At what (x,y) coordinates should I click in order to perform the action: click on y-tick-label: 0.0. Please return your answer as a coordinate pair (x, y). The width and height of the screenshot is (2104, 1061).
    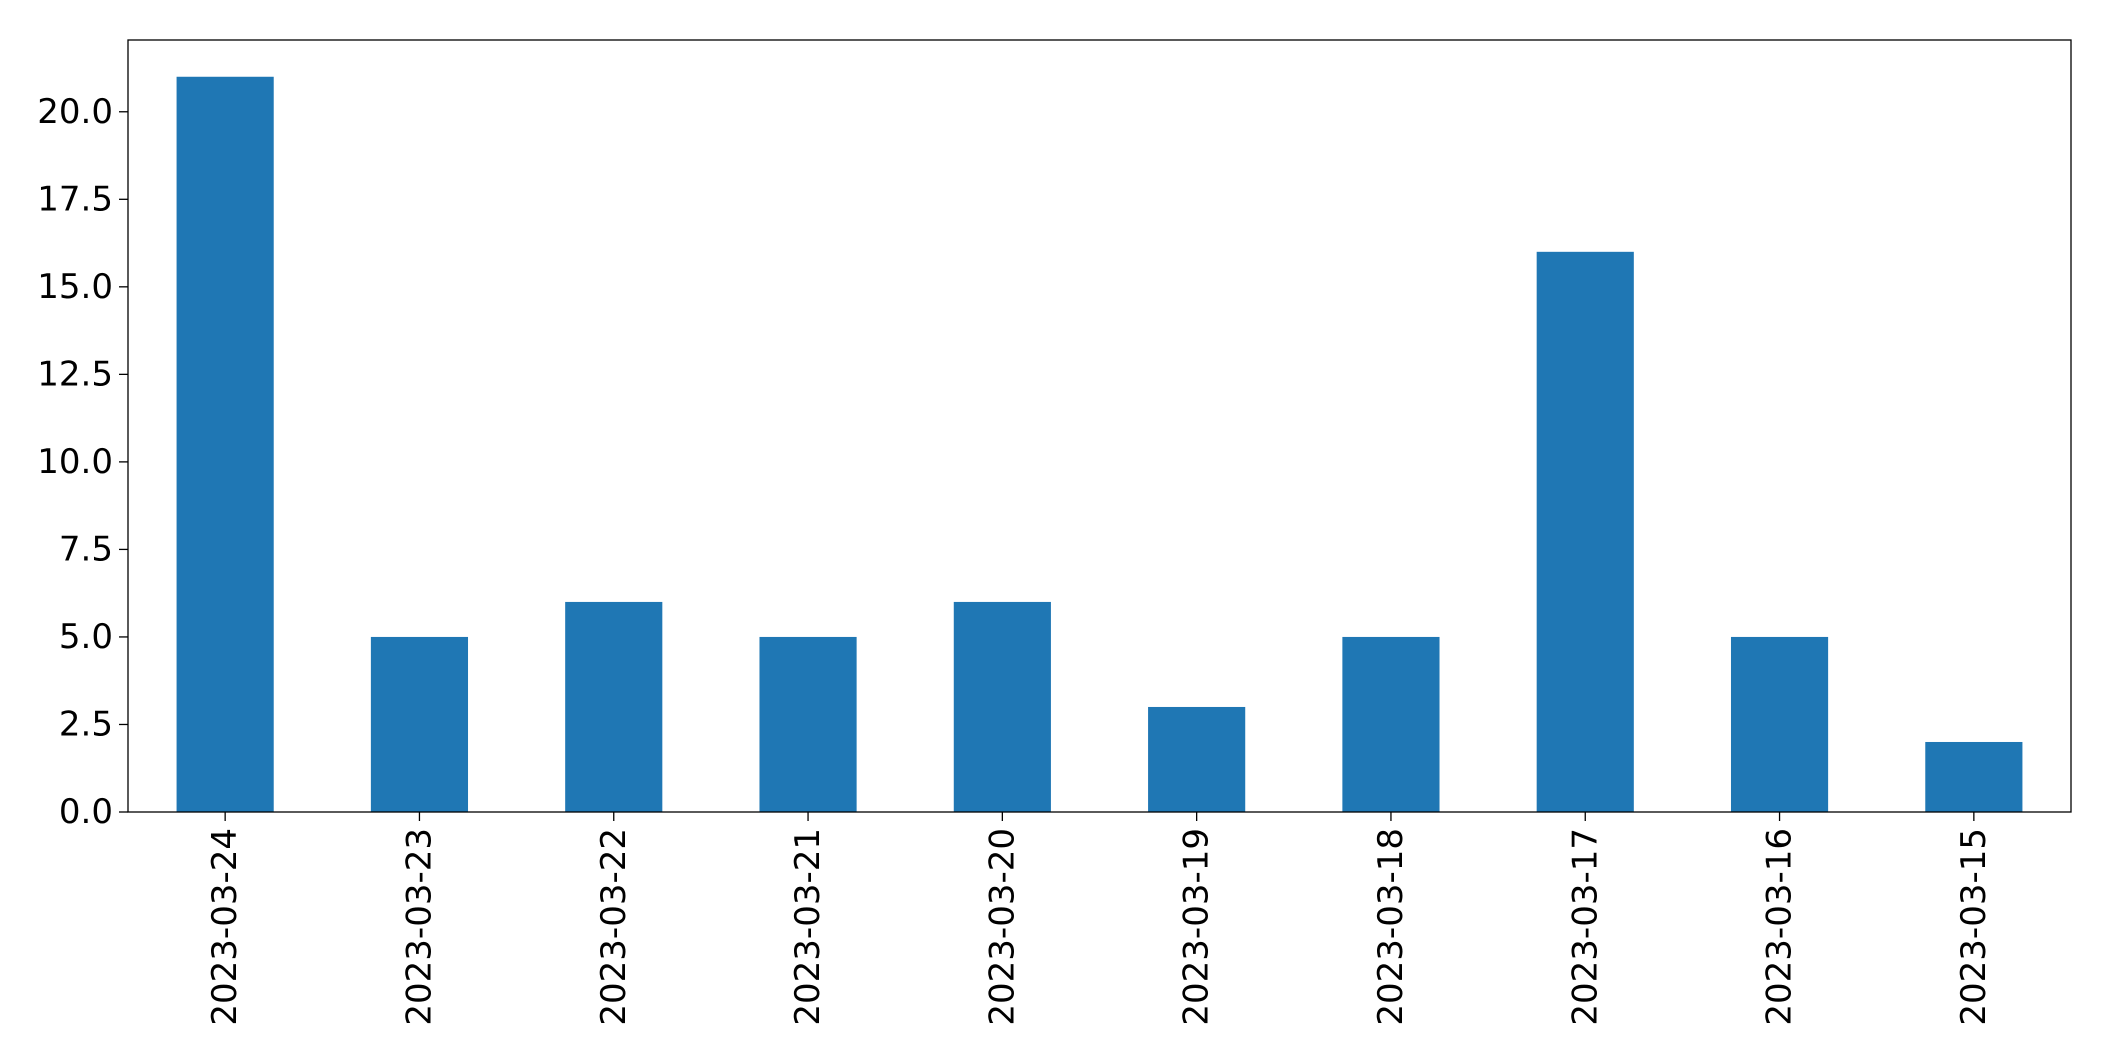
    Looking at the image, I should click on (86, 812).